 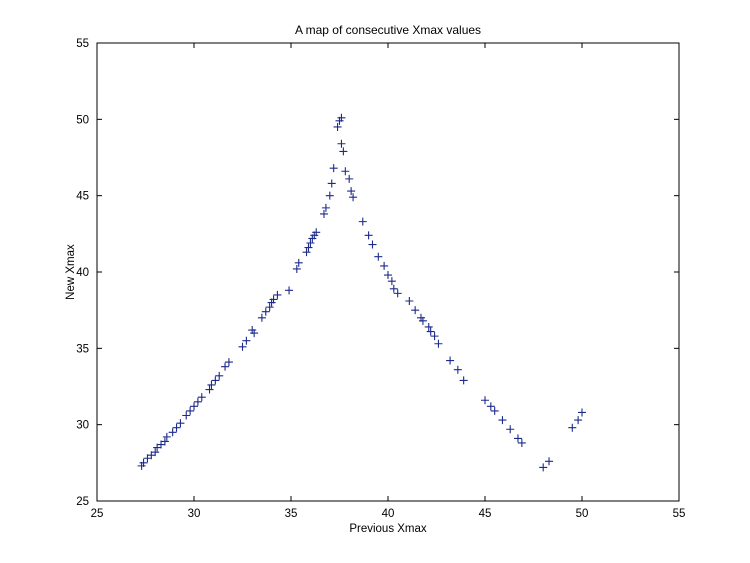 What do you see at coordinates (194, 514) in the screenshot?
I see `x-tick-label: 30` at bounding box center [194, 514].